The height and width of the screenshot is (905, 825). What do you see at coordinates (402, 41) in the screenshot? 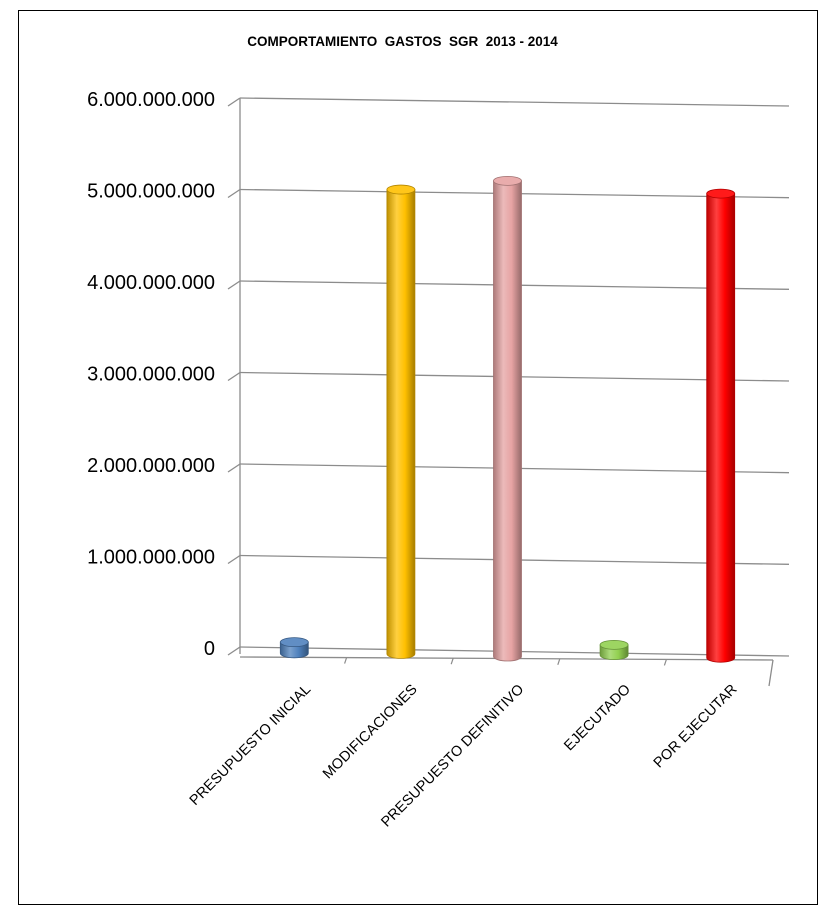
I see `chart-title: COMPORTAMIENTO GASTOS SGR 2013 - 2014` at bounding box center [402, 41].